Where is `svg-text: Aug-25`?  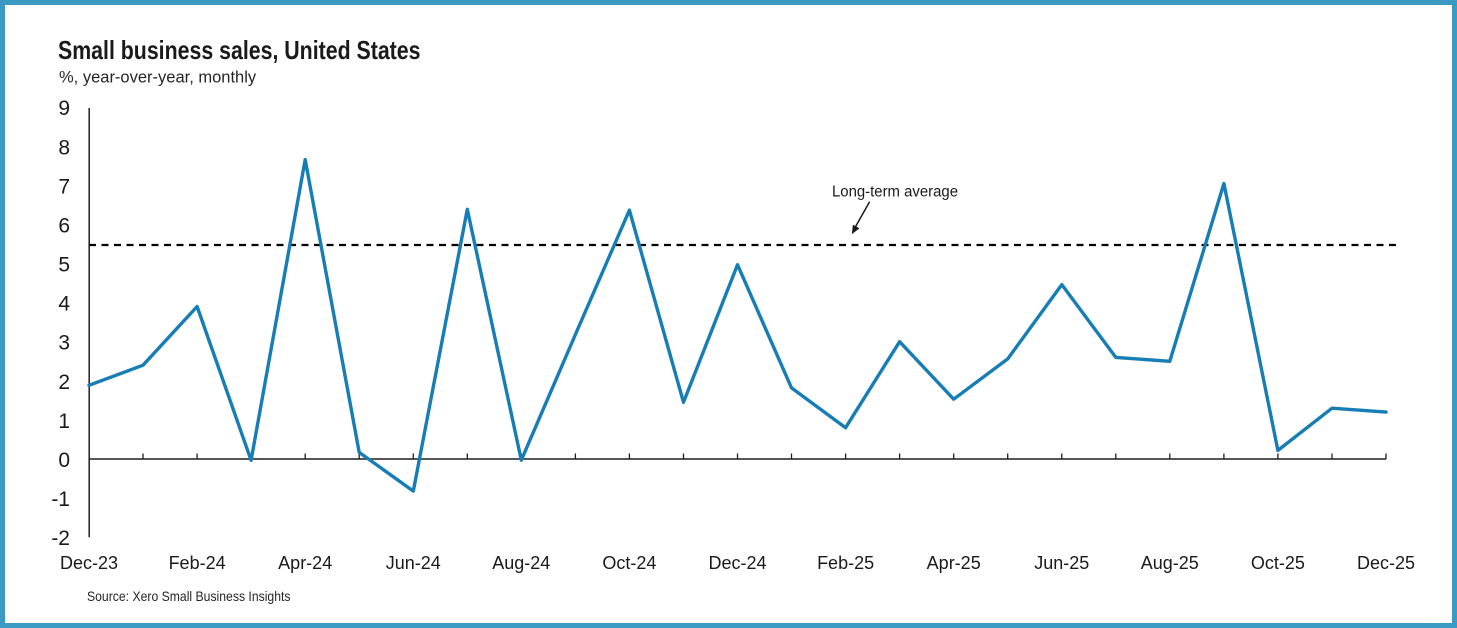
svg-text: Aug-25 is located at coordinates (1170, 563).